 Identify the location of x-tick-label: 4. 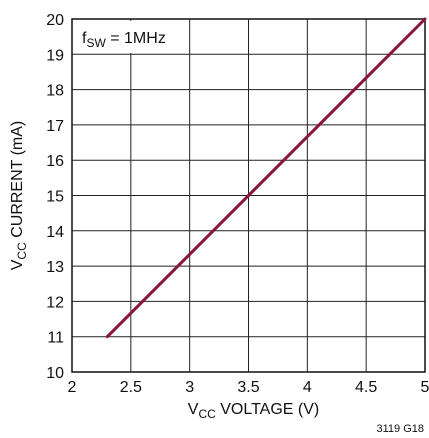
(307, 387).